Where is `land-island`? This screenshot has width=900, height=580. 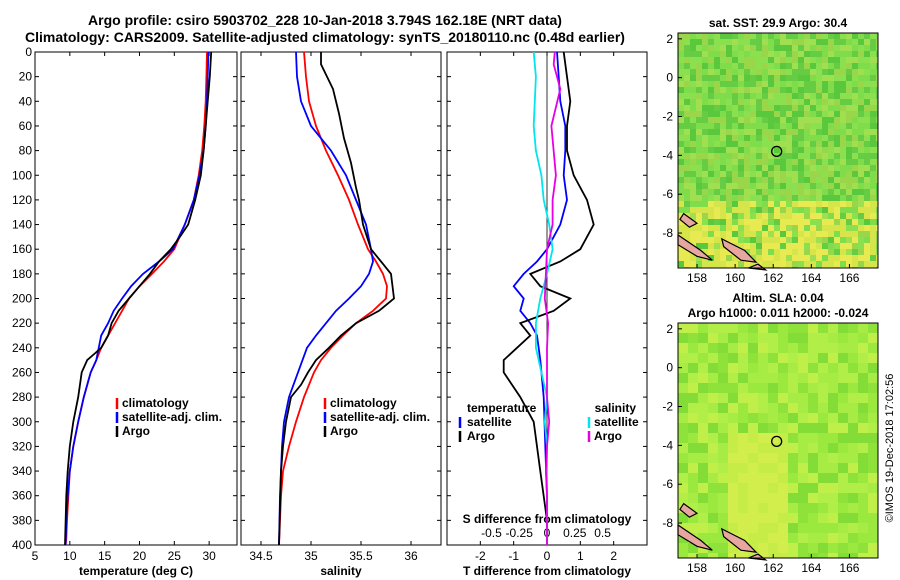
land-island is located at coordinates (739, 250).